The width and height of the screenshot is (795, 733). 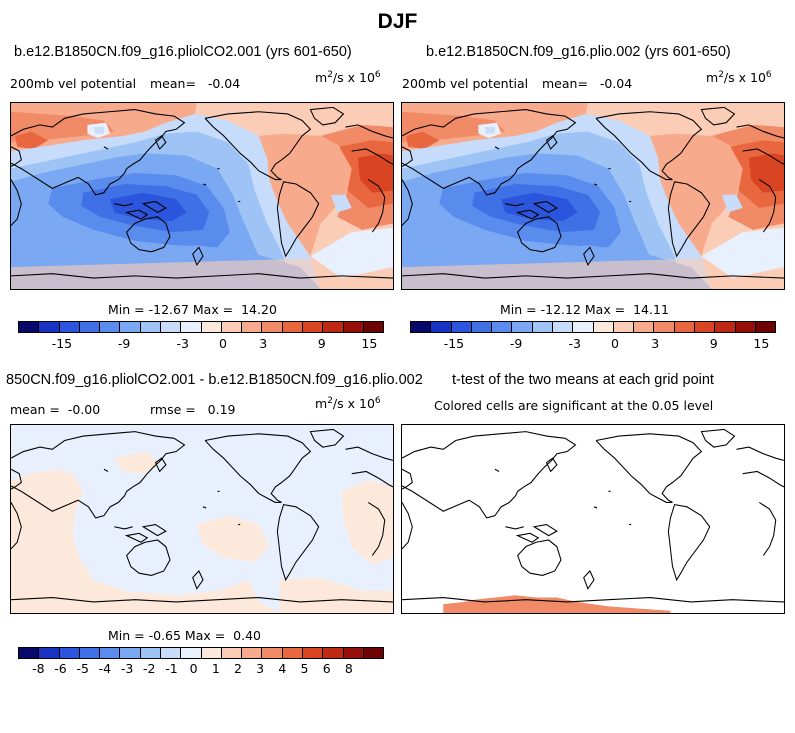 I want to click on panel-1-variable: 200mb vel potential, so click(x=73, y=83).